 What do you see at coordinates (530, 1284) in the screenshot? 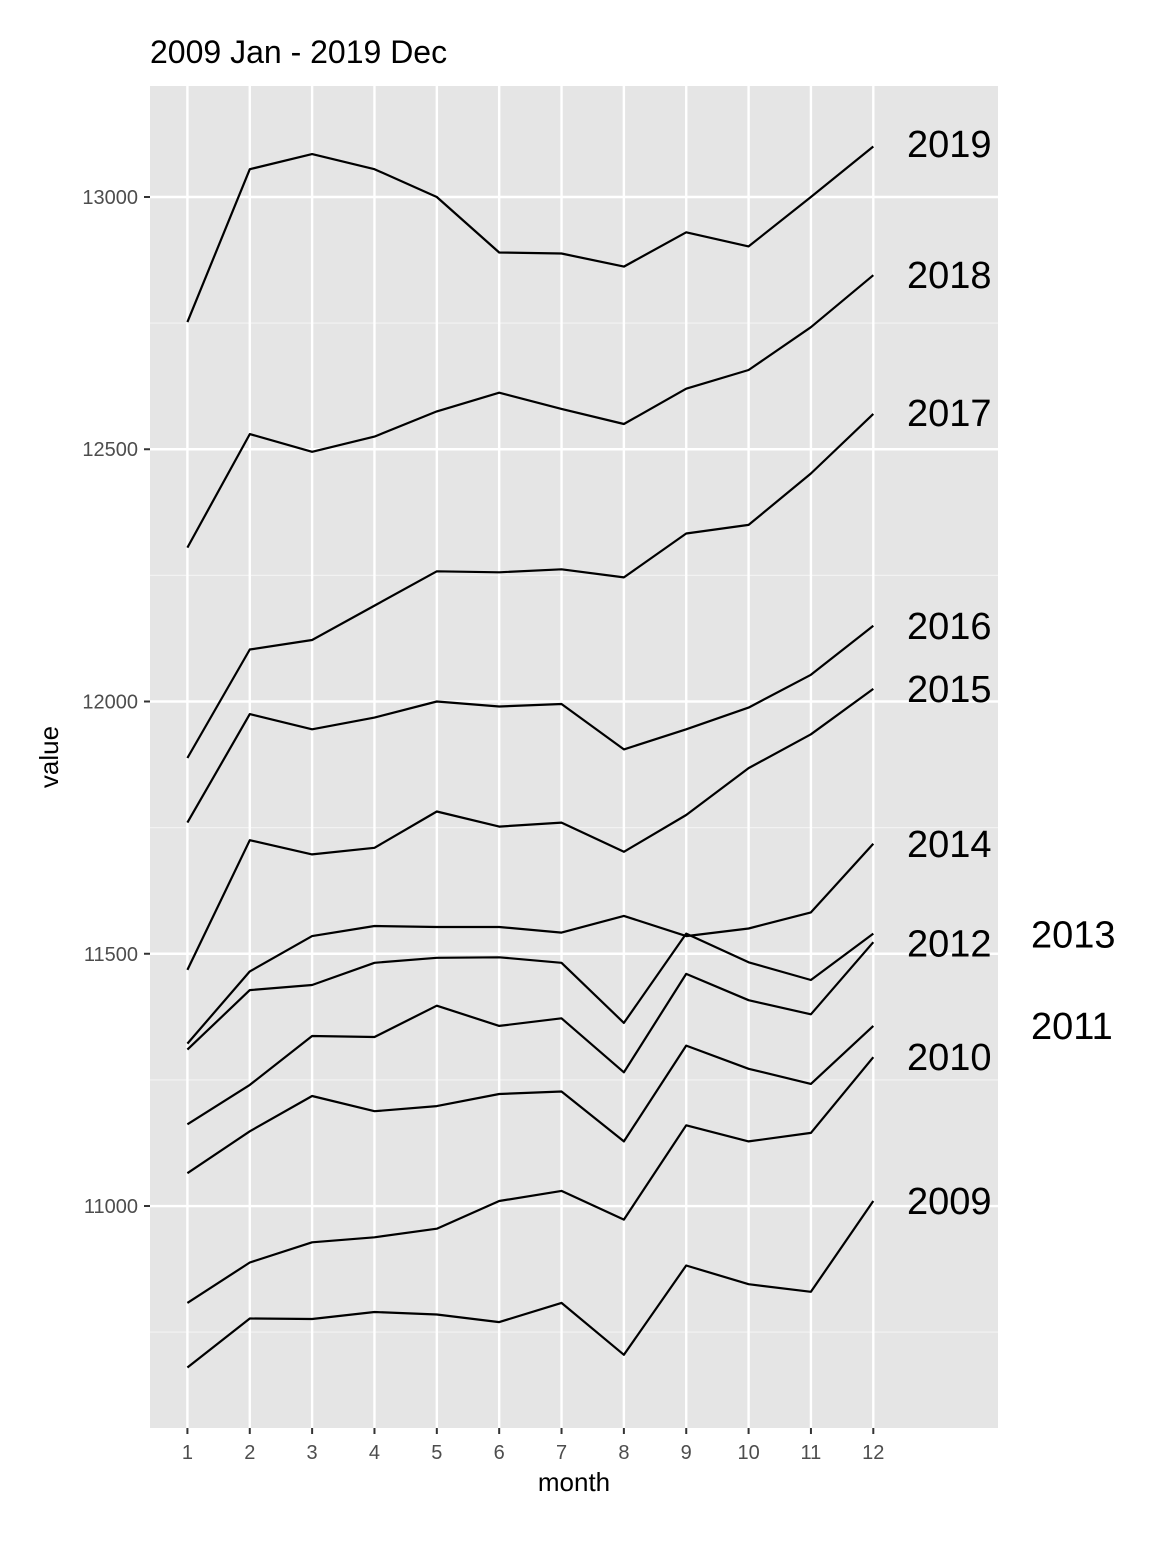
I see `series-line-2009` at bounding box center [530, 1284].